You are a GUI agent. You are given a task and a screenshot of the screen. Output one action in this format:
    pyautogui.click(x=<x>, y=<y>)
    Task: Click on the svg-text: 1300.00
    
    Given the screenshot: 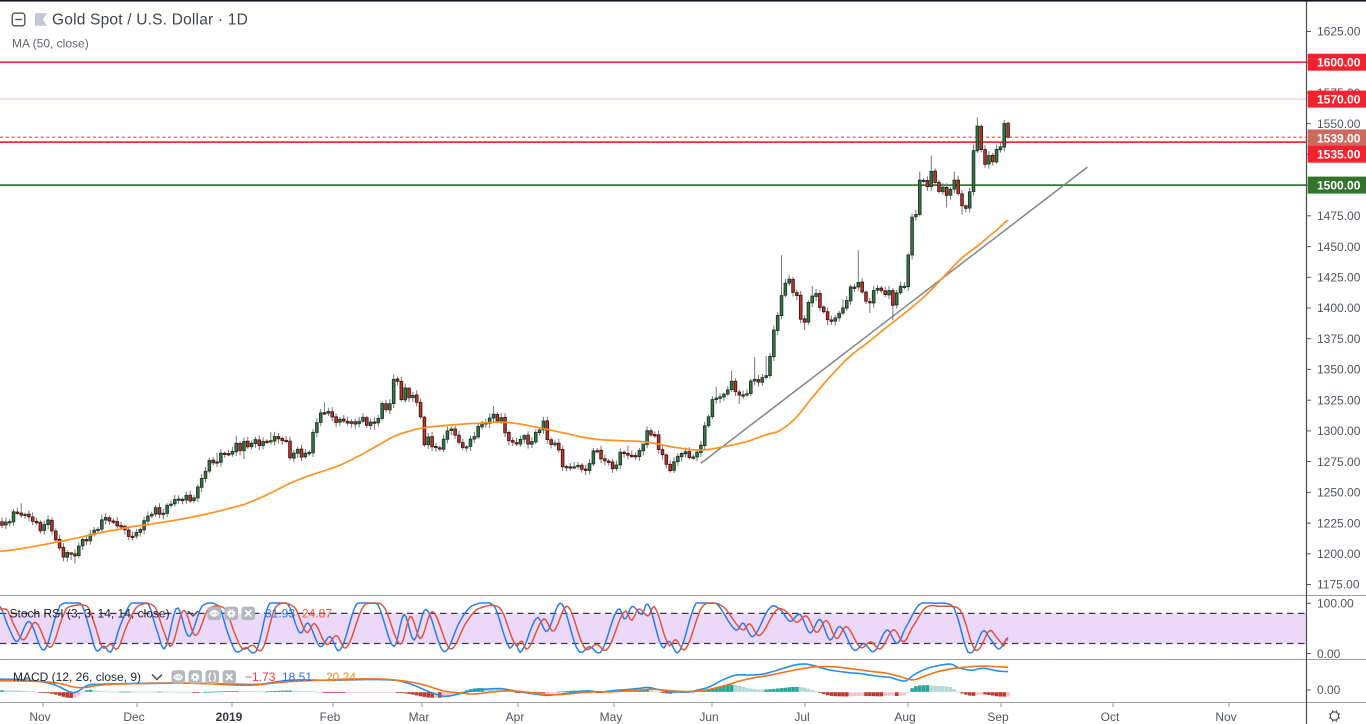 What is the action you would take?
    pyautogui.click(x=1339, y=431)
    